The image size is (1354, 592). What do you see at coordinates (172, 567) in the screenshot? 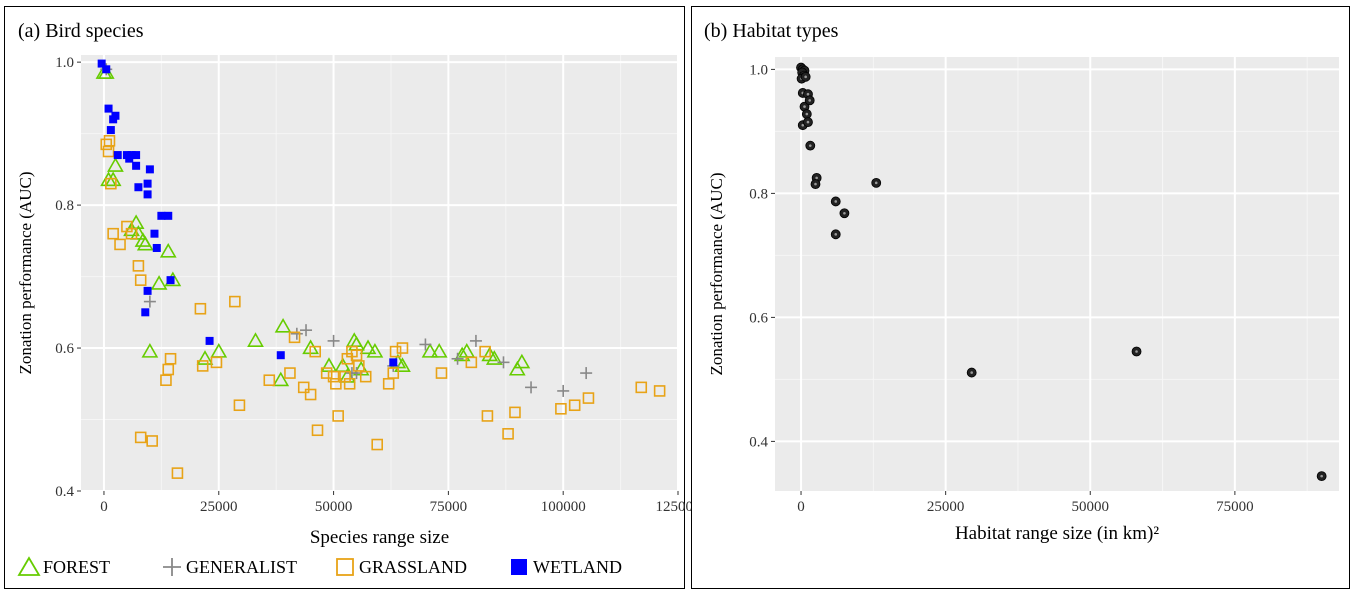
I see `legend-marker-generalist` at bounding box center [172, 567].